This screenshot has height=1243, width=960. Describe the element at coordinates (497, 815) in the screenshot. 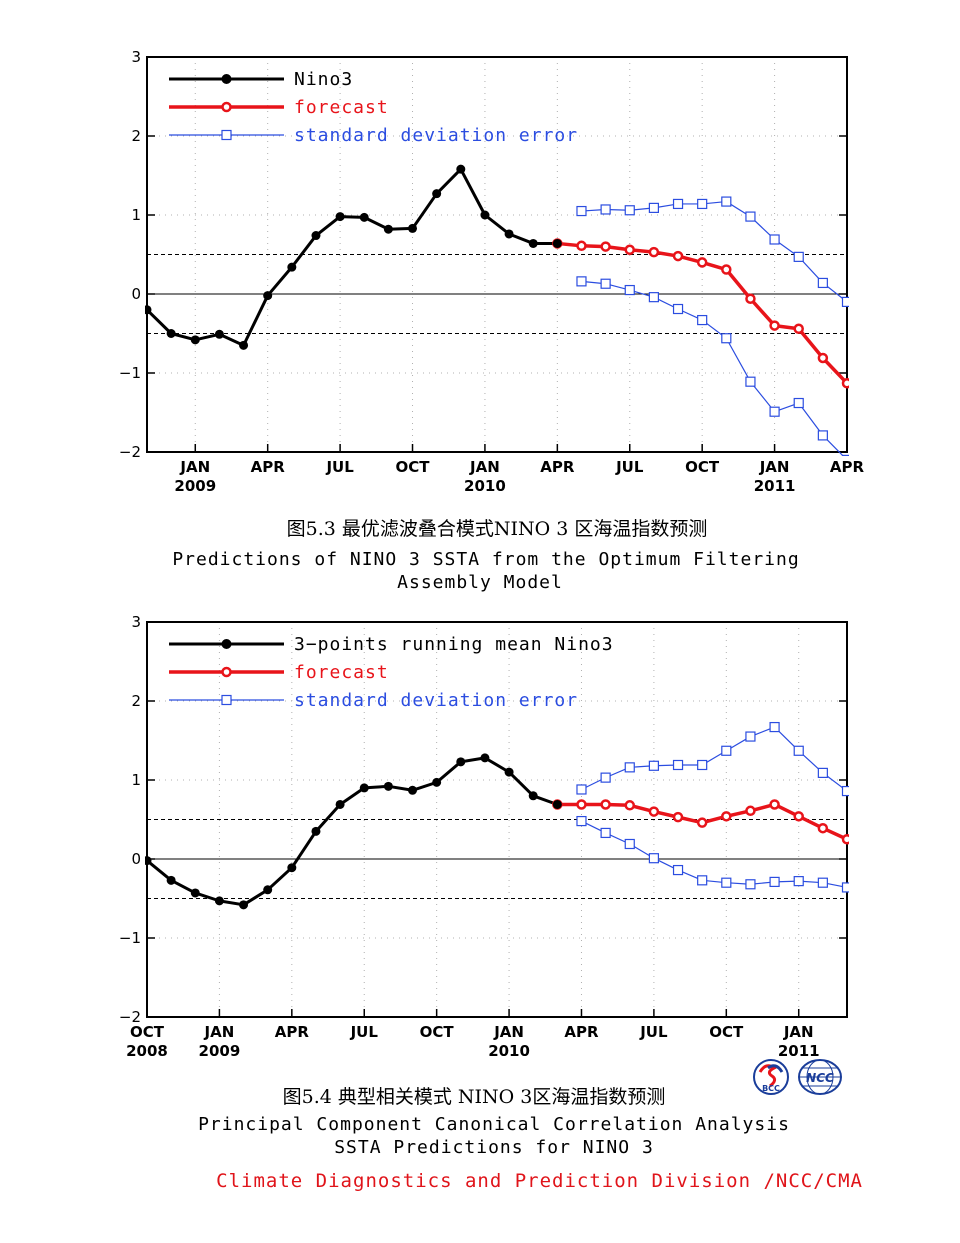

I see `series-group` at that location.